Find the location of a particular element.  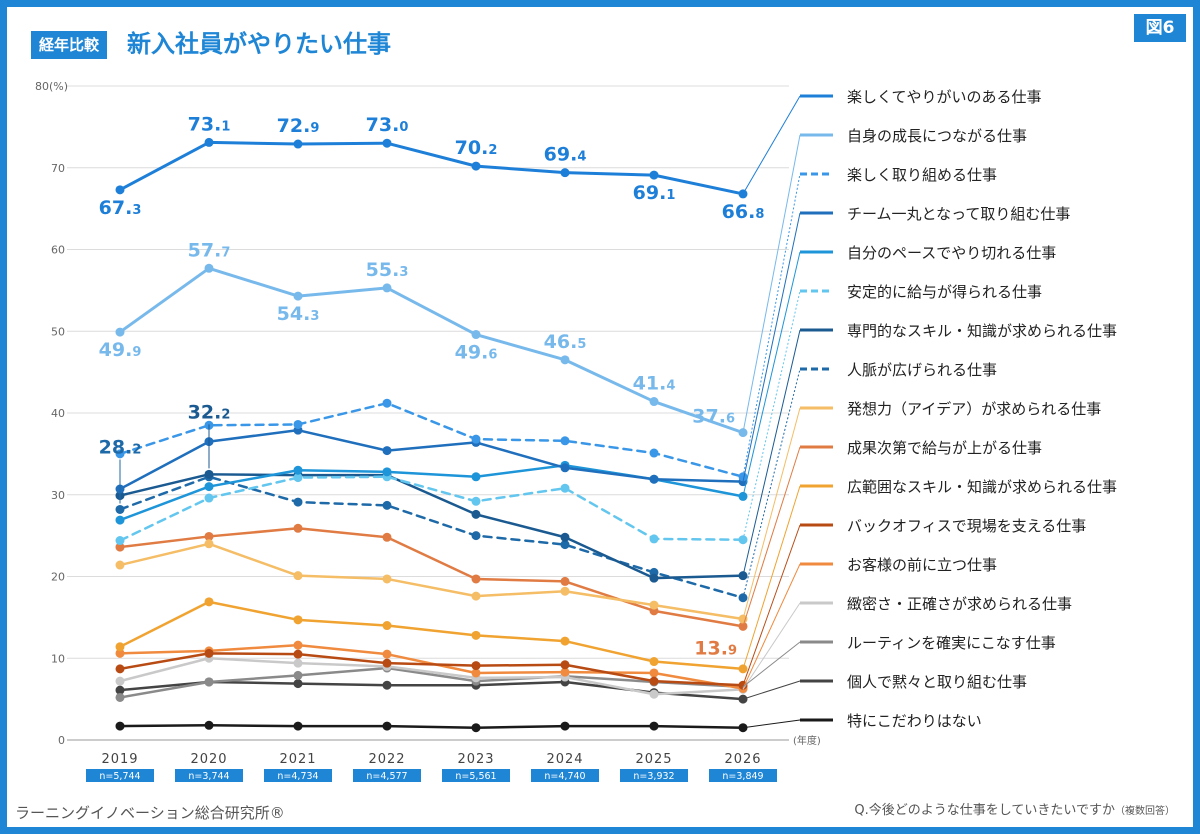

data-label: 73.1 is located at coordinates (209, 124).